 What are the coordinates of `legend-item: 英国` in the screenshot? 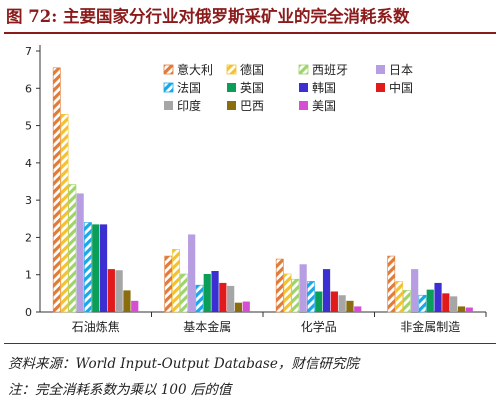 It's located at (245, 88).